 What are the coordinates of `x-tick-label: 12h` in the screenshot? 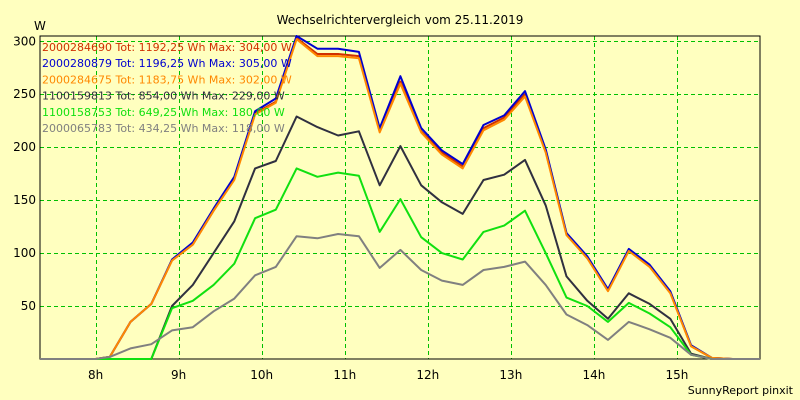 It's located at (427, 375).